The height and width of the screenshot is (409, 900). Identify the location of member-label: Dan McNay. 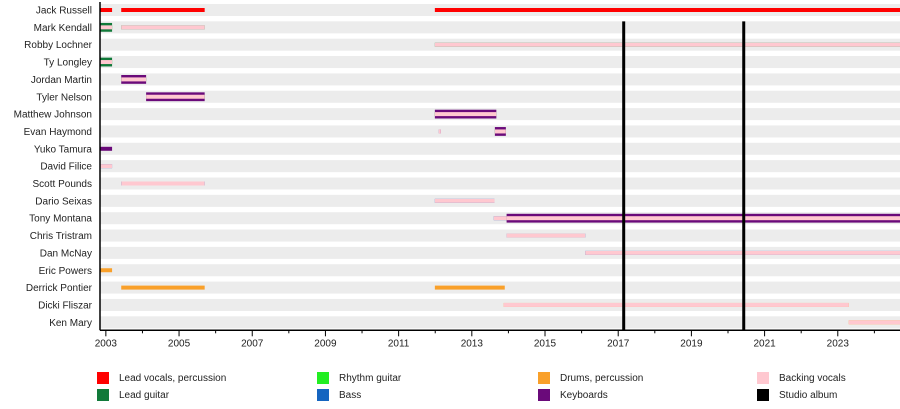
(66, 253).